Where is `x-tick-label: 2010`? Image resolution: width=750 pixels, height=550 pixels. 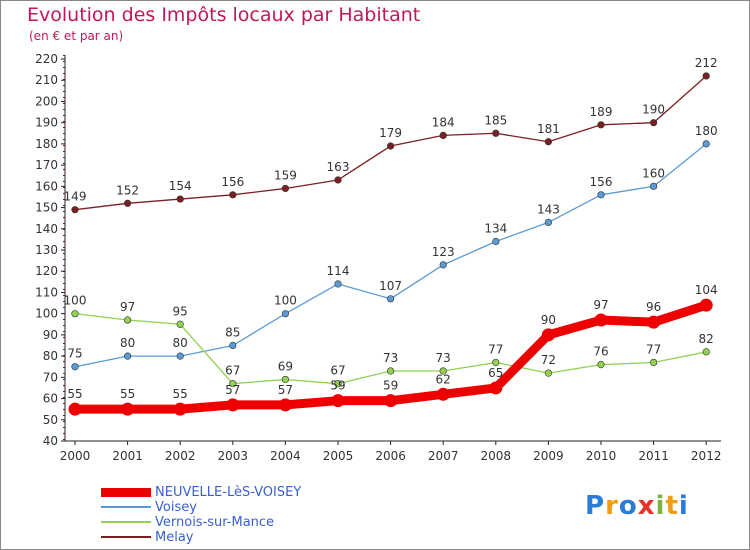 x-tick-label: 2010 is located at coordinates (601, 456).